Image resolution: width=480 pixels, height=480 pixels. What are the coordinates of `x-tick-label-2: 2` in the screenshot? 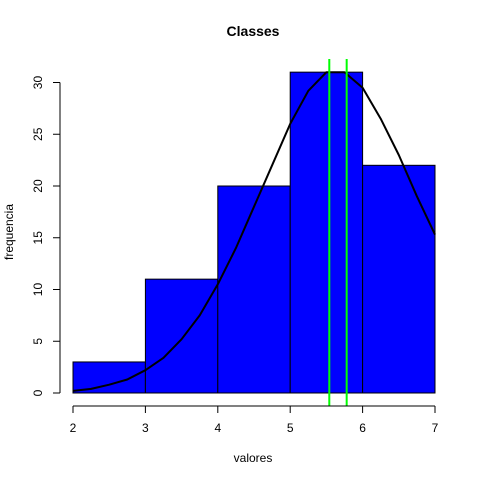 It's located at (73, 428).